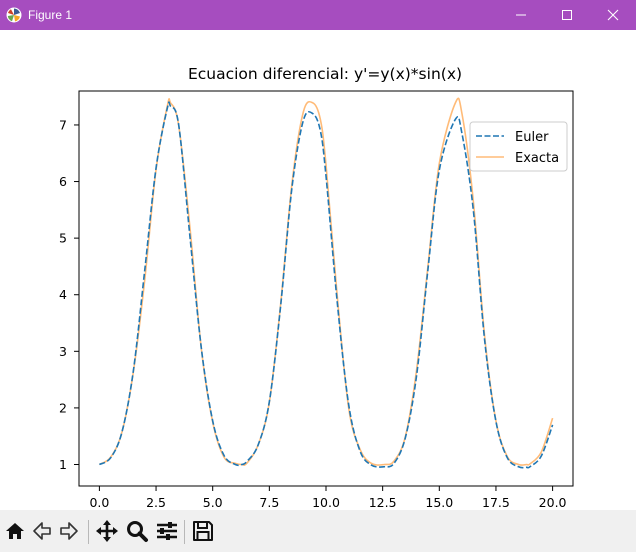 Image resolution: width=636 pixels, height=552 pixels. Describe the element at coordinates (63, 351) in the screenshot. I see `y-tick-label: 3` at that location.